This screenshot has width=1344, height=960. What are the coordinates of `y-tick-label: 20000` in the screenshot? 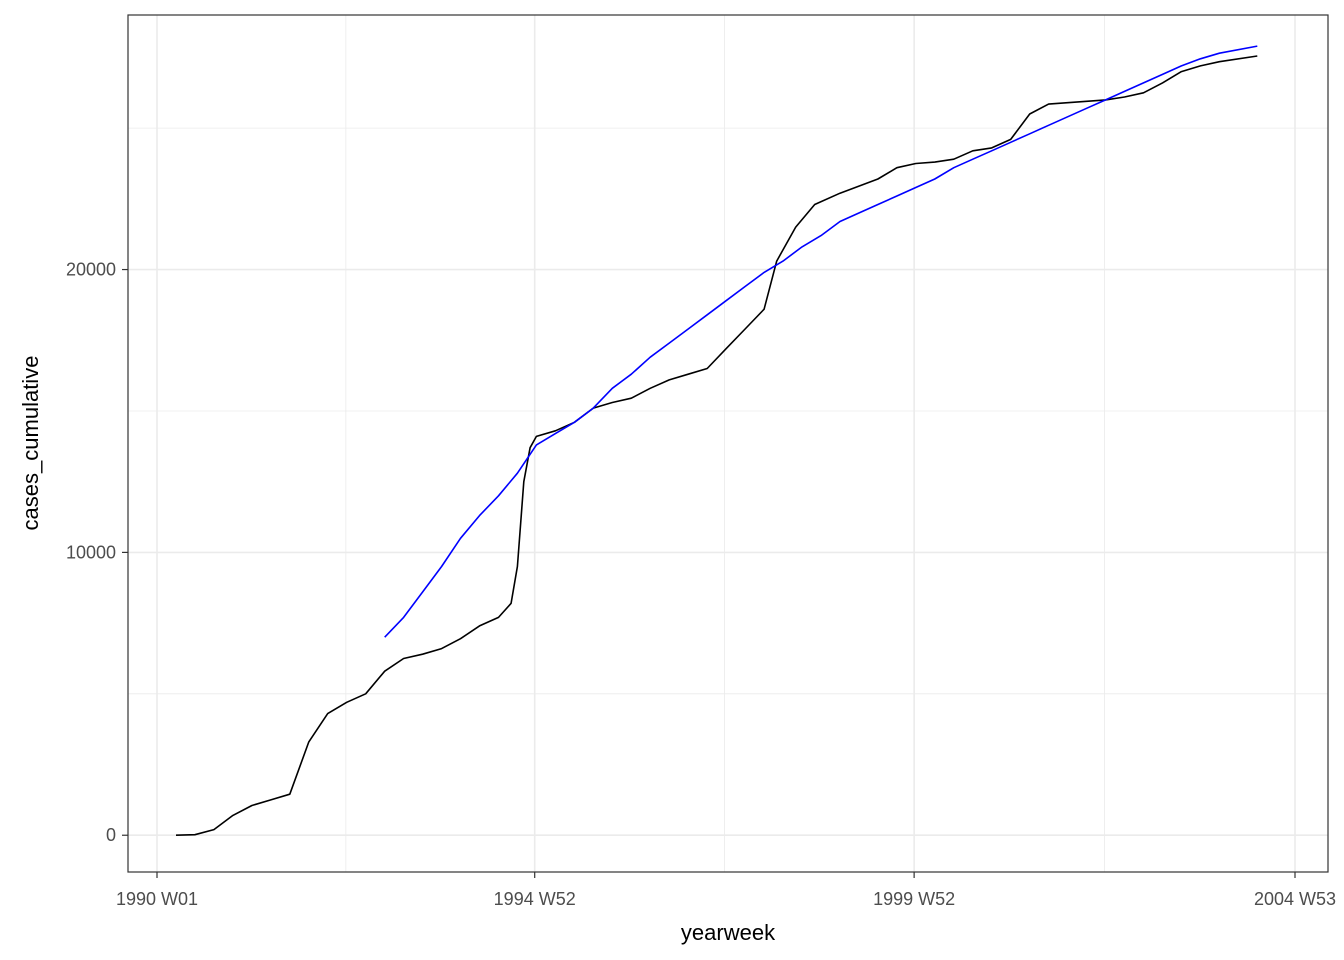 It's located at (91, 270).